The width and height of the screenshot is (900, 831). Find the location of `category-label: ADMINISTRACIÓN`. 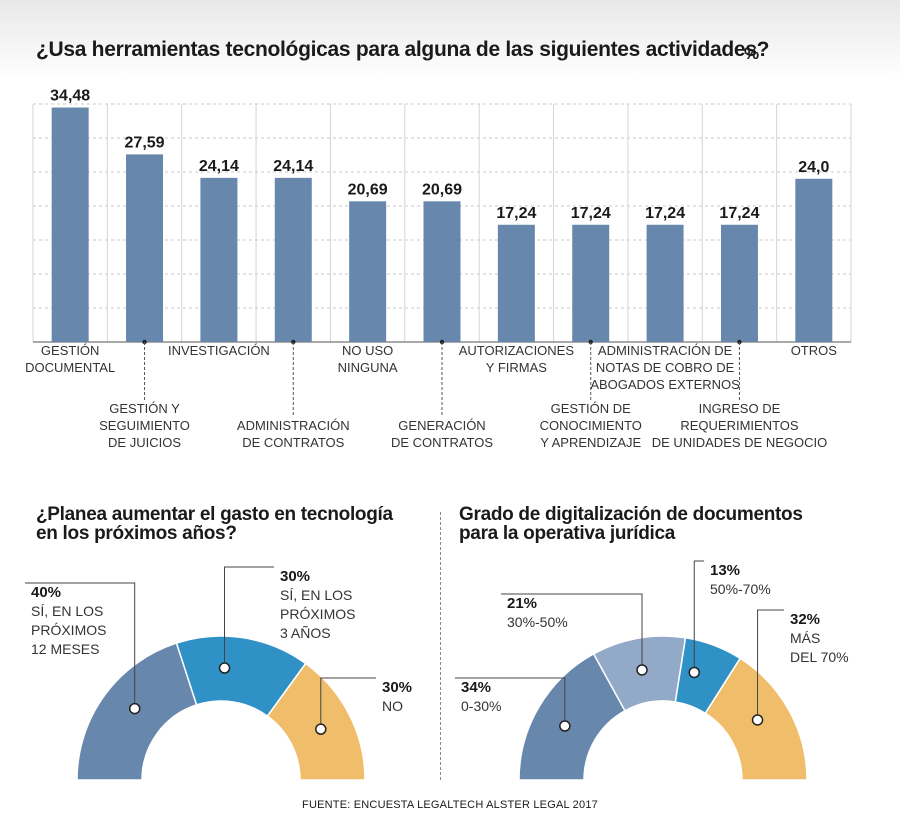

category-label: ADMINISTRACIÓN is located at coordinates (293, 425).